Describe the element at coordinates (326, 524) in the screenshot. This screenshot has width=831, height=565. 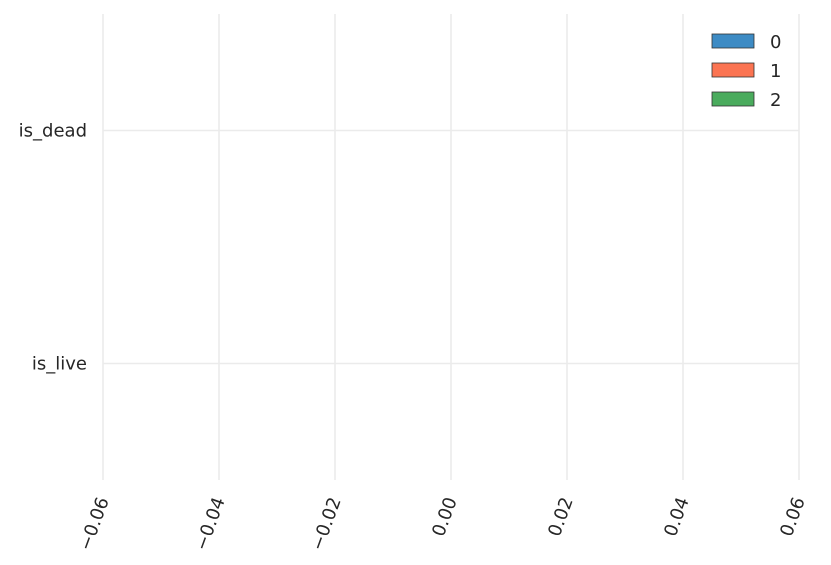
I see `x-tick-label: −0.02` at that location.